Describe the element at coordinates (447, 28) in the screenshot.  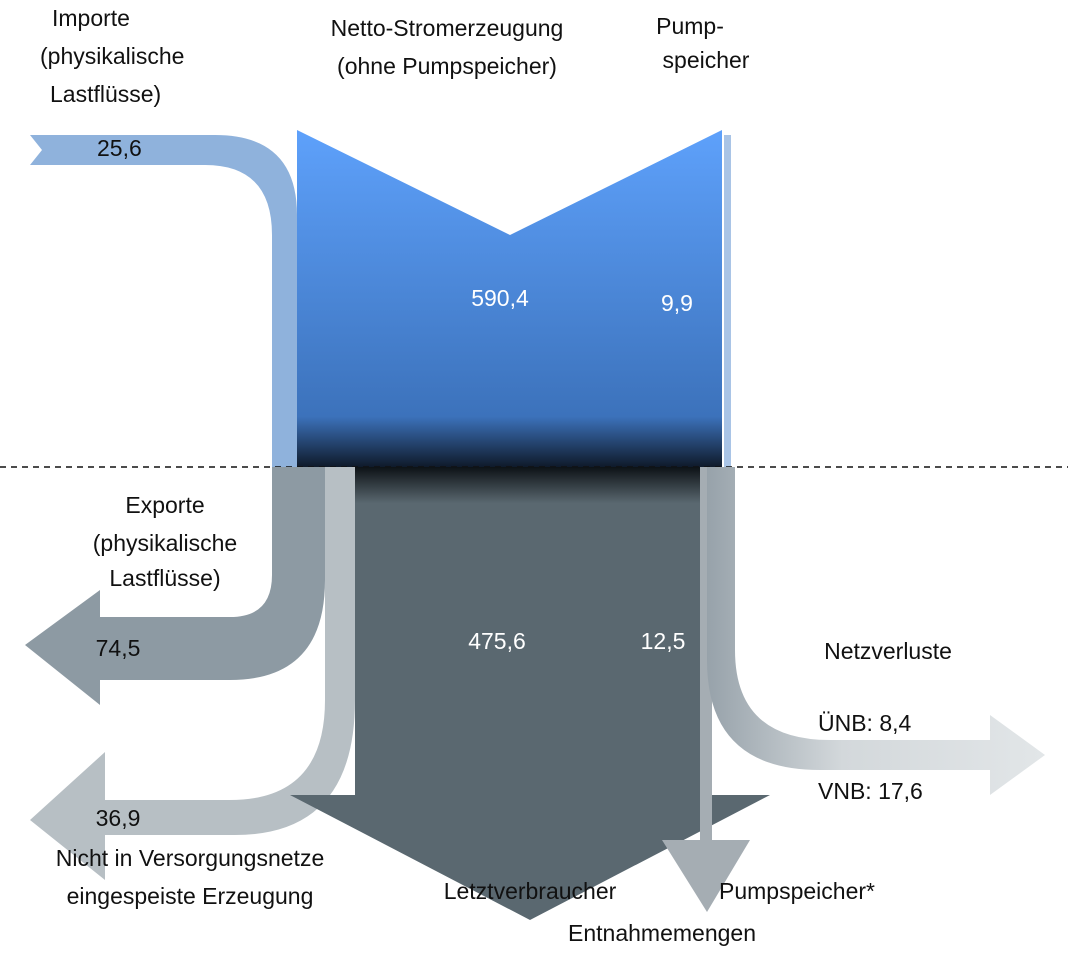
I see `label: Netto-Stromerzeugung` at that location.